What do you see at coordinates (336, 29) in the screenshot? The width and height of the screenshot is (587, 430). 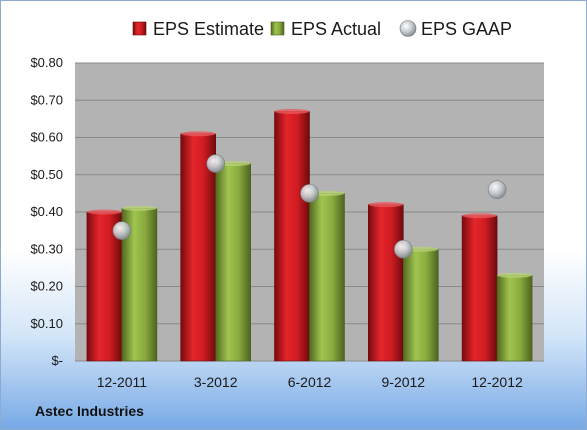 I see `legend-label: EPS Actual` at bounding box center [336, 29].